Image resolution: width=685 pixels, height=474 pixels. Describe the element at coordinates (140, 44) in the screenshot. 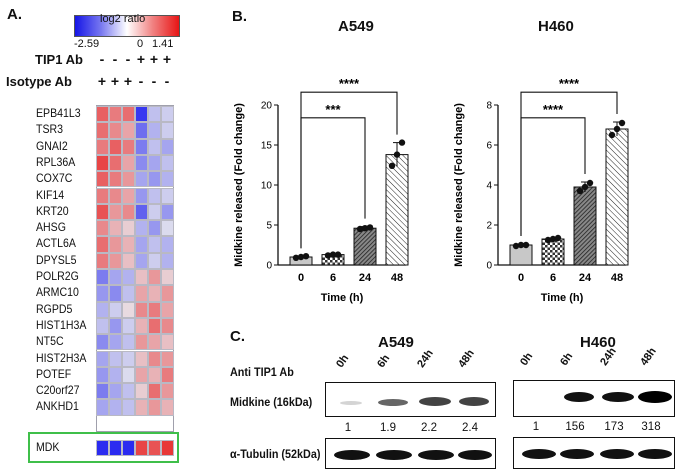

I see `legend-mid: 0` at that location.